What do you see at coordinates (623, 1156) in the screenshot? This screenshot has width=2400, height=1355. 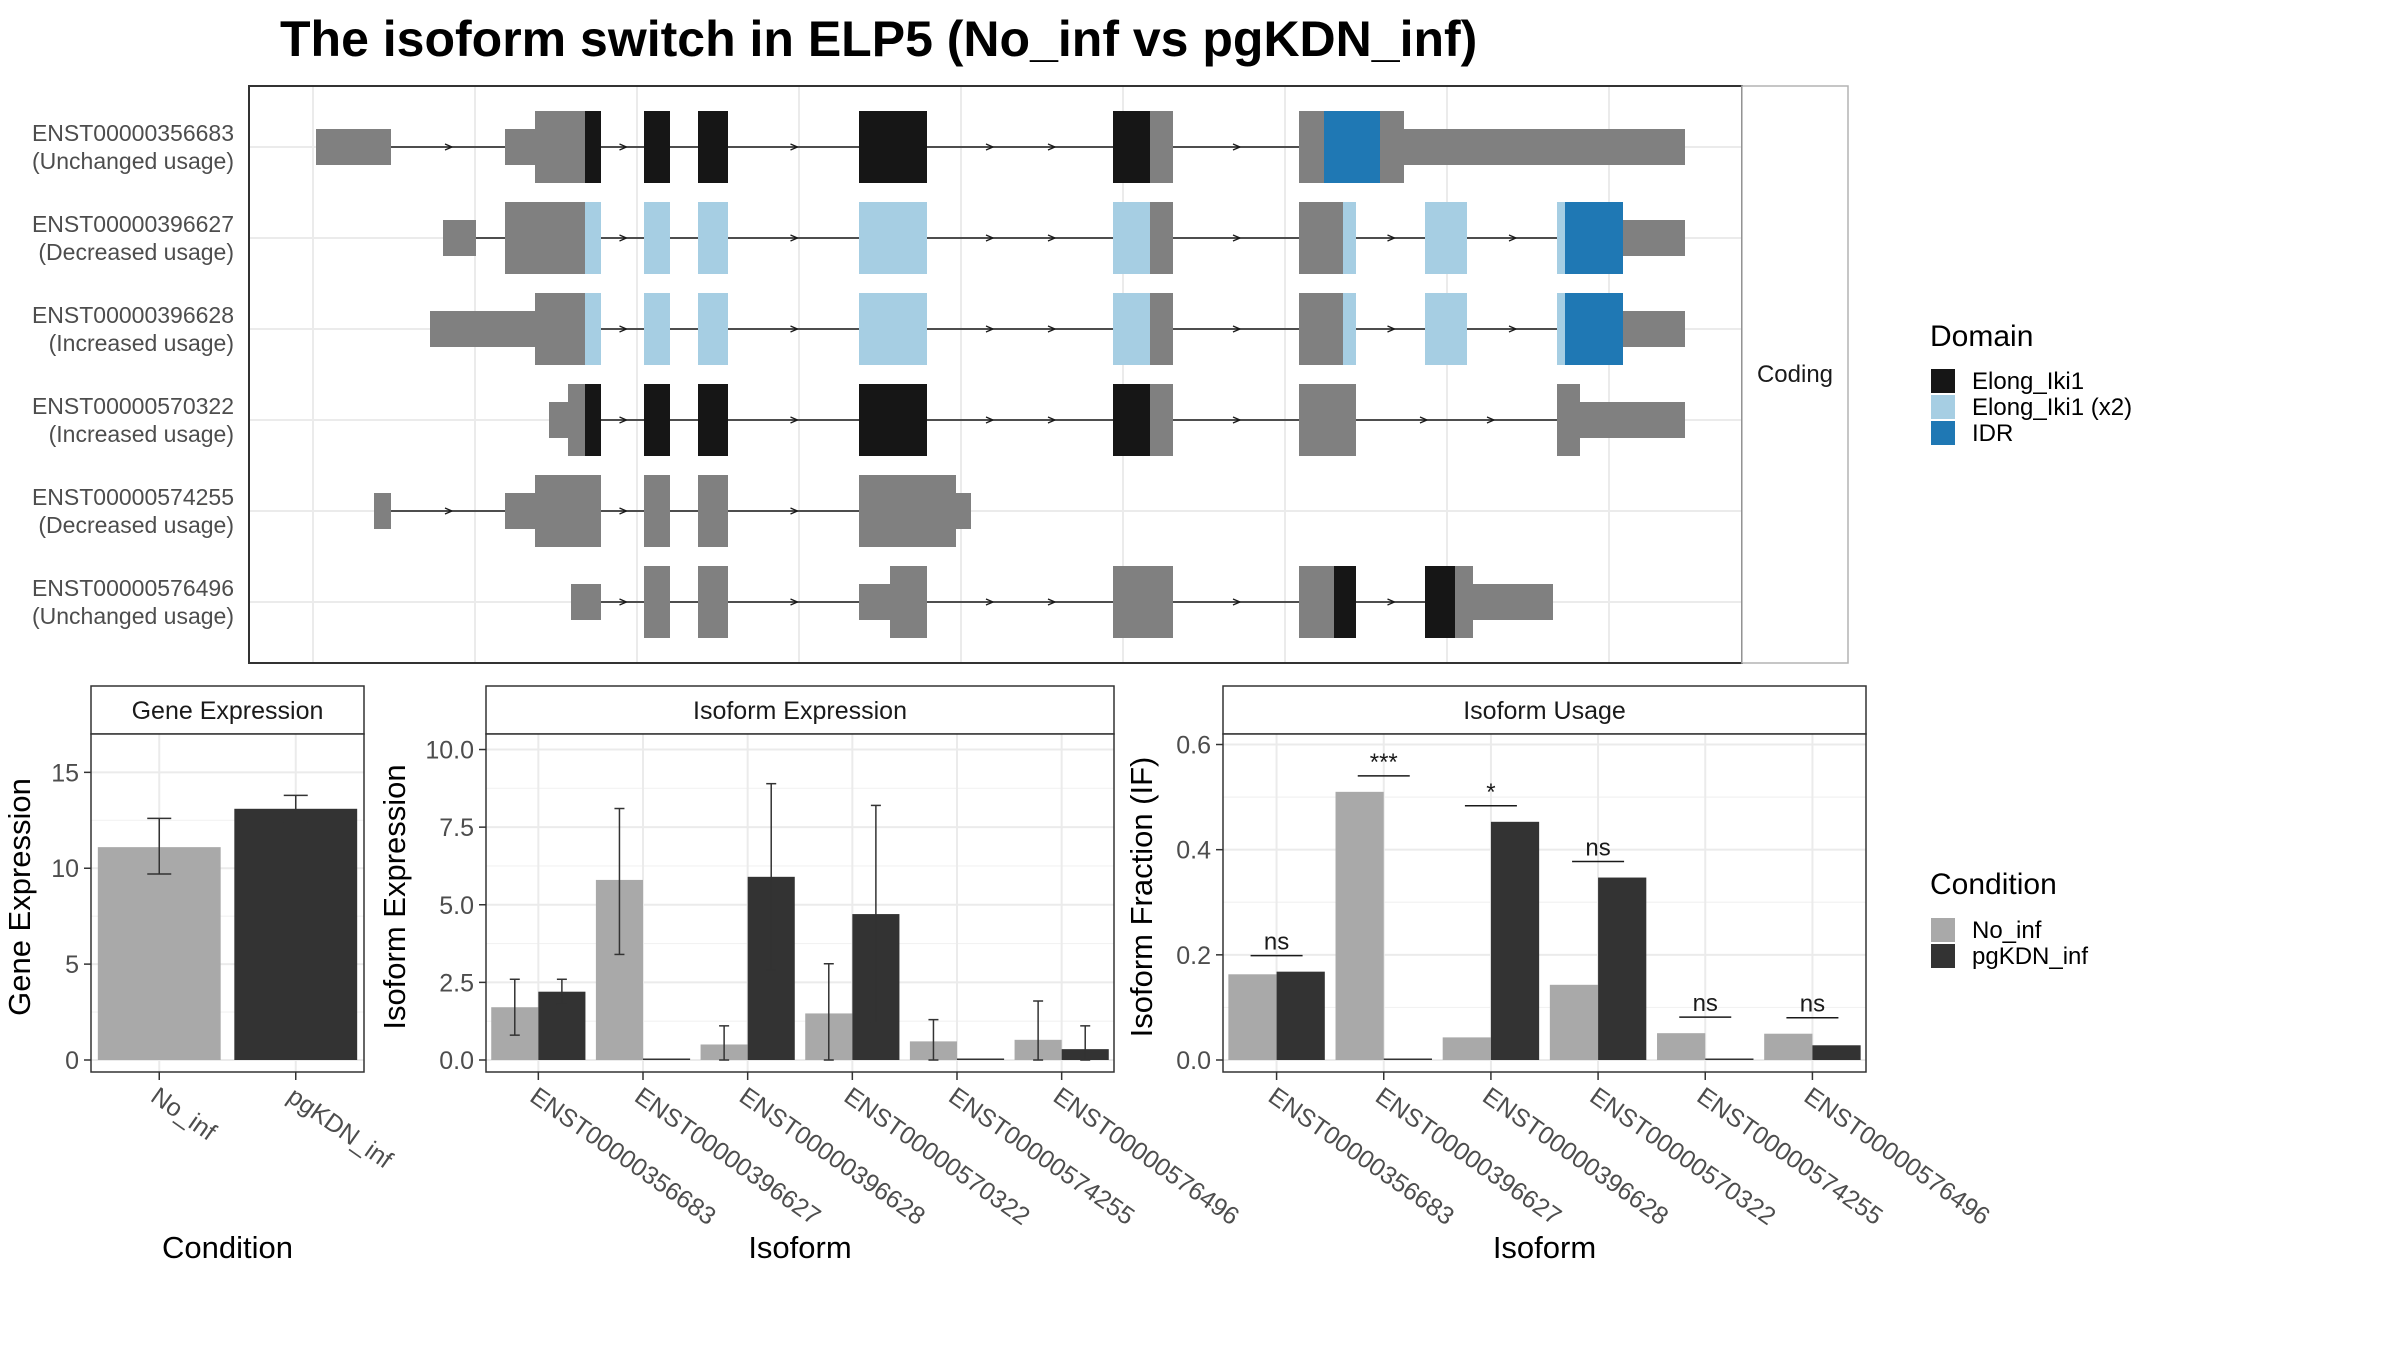 I see `x-tick-label: ENST00000356683` at bounding box center [623, 1156].